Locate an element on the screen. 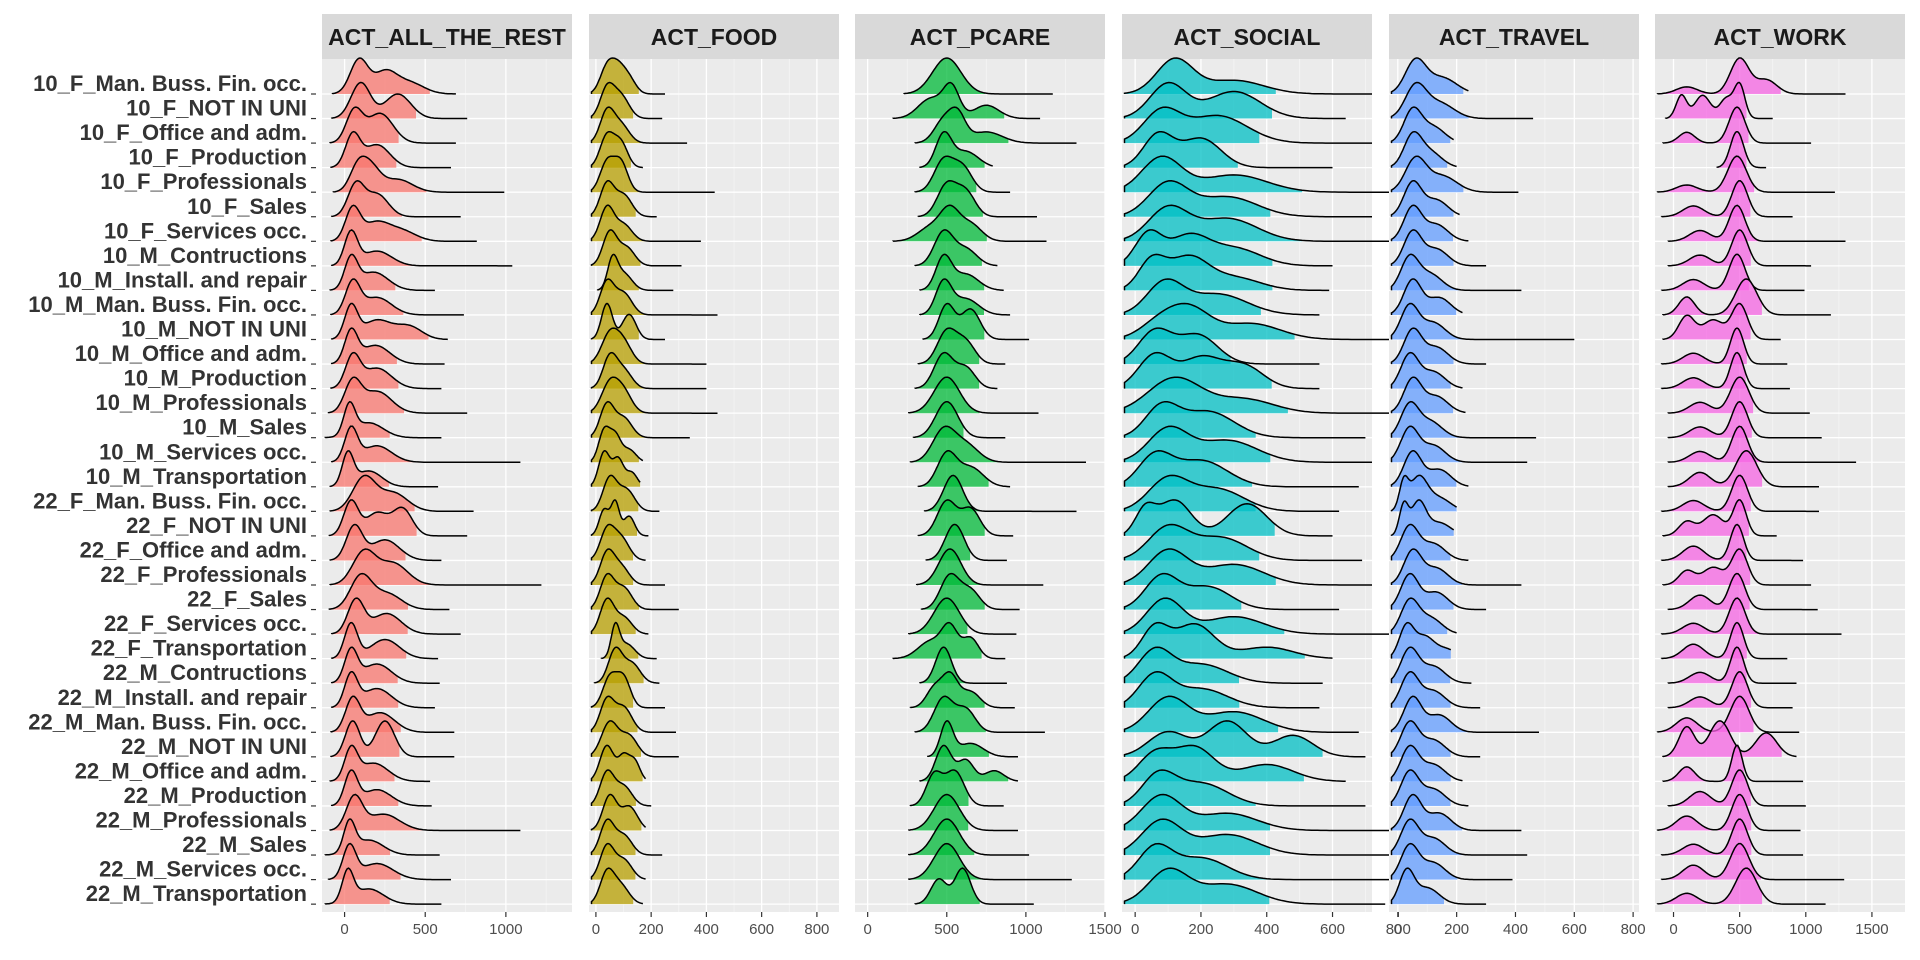 This screenshot has width=1920, height=960. row-label: 22_M_Professionals is located at coordinates (201, 820).